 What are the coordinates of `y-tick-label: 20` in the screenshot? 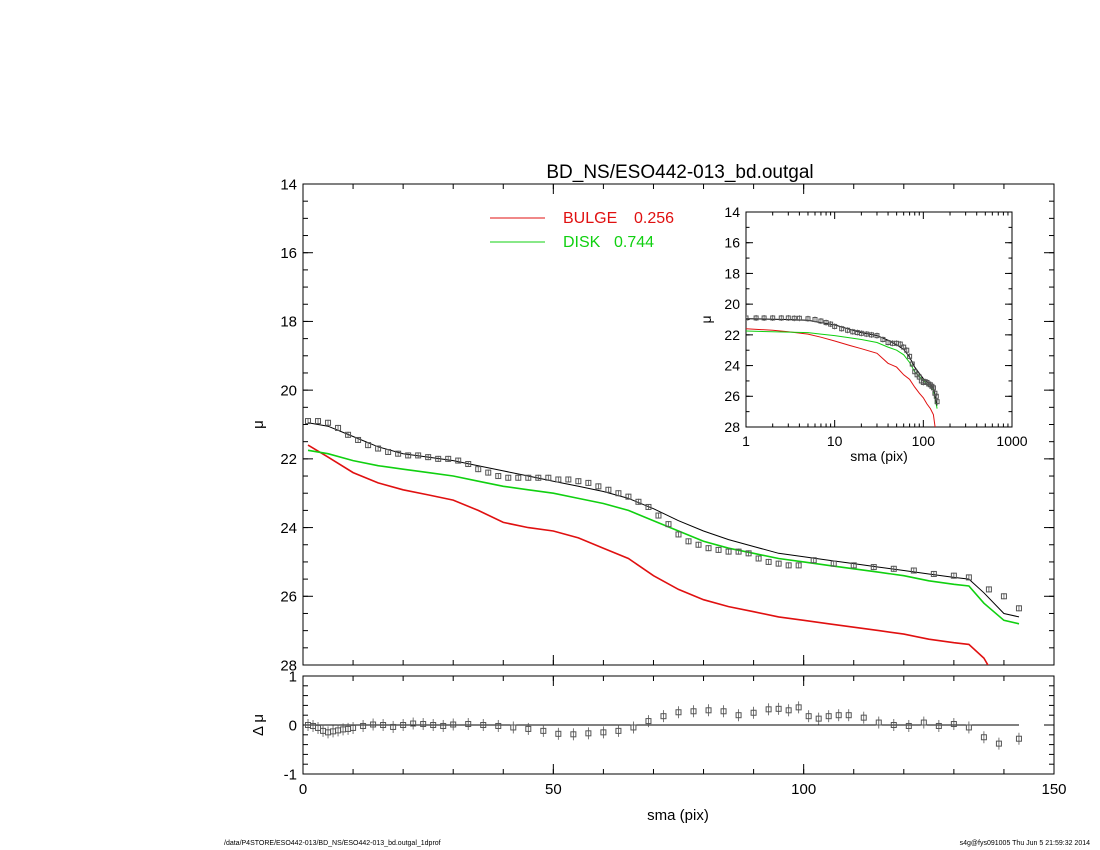 It's located at (732, 304).